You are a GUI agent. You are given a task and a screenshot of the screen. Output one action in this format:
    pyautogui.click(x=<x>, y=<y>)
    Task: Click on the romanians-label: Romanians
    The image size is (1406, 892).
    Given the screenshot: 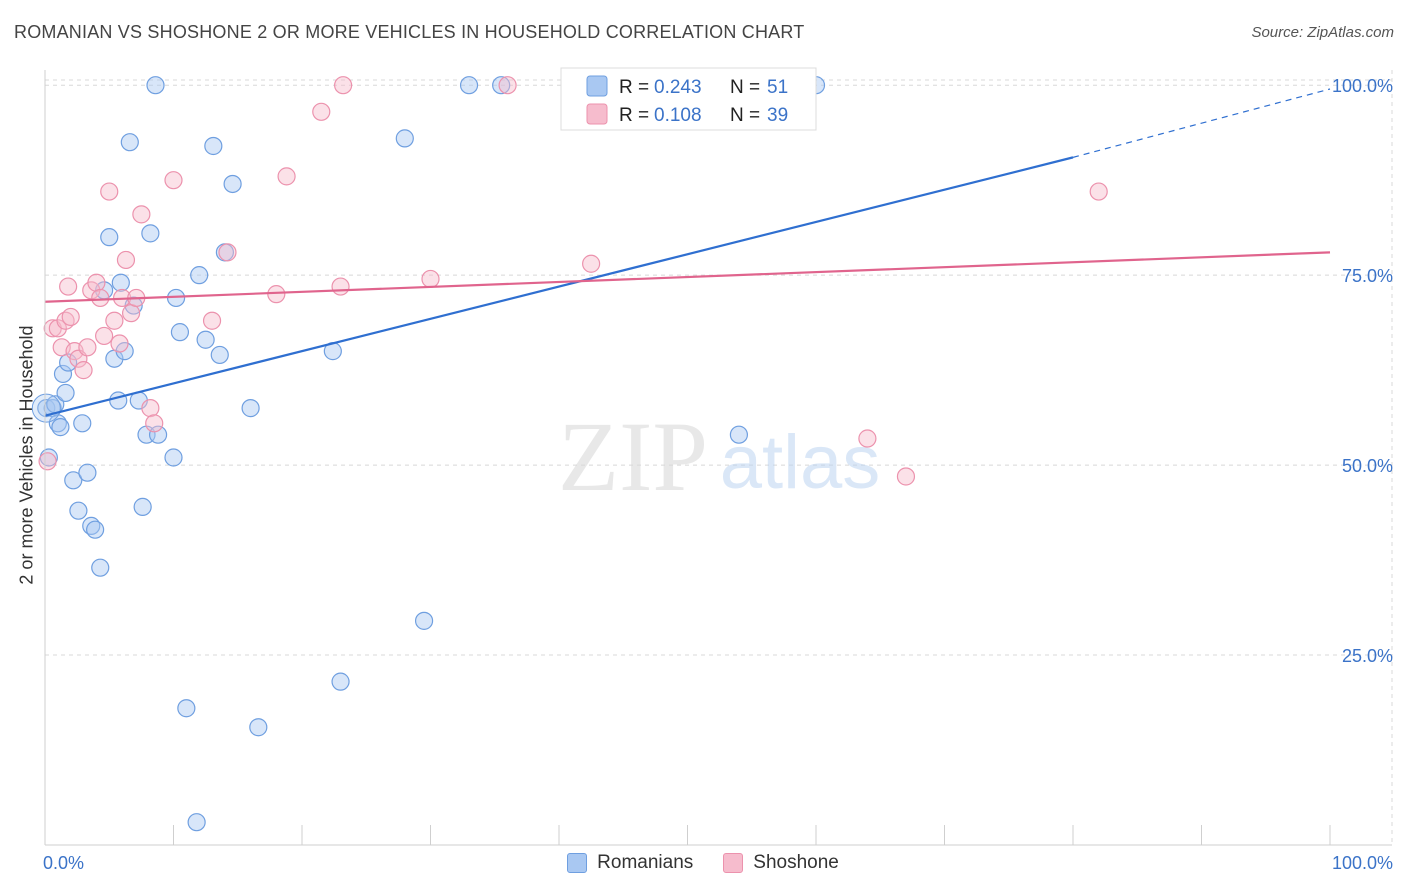 What is the action you would take?
    pyautogui.click(x=645, y=862)
    